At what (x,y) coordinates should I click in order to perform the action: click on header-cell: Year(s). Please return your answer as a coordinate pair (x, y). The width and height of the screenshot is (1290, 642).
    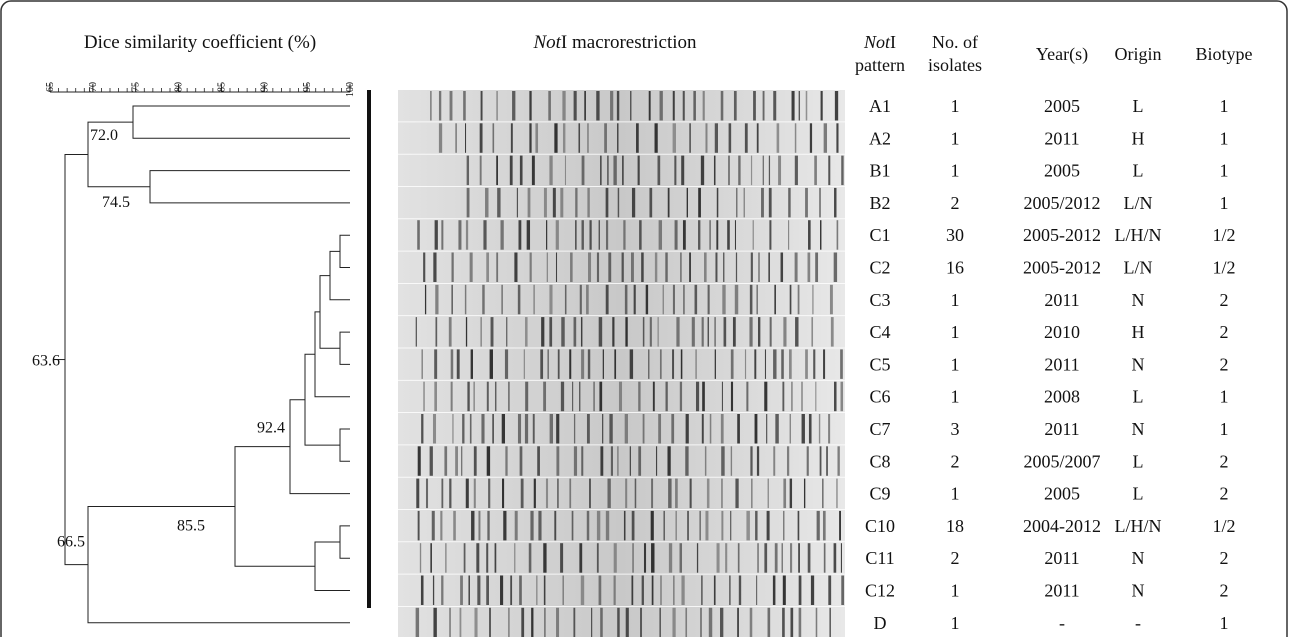
    Looking at the image, I should click on (1062, 54).